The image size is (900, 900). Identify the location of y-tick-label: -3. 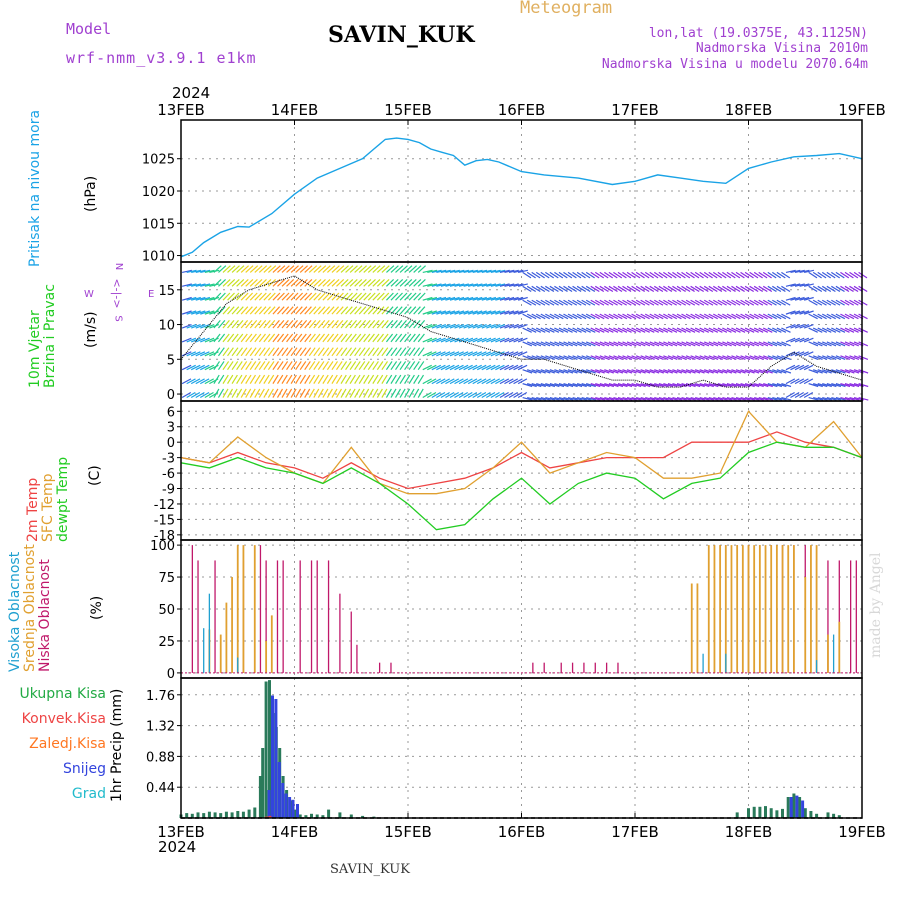
(168, 459).